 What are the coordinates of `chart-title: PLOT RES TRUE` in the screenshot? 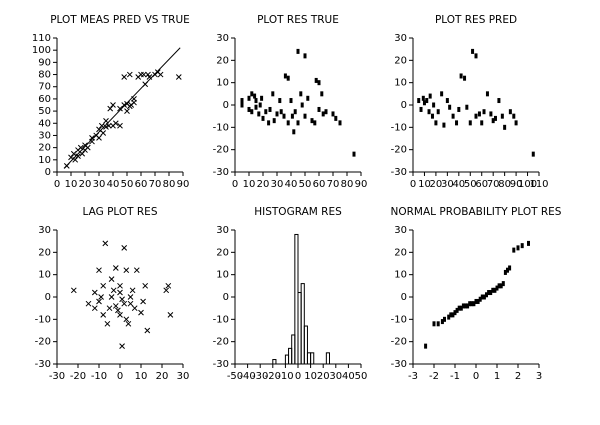 It's located at (298, 20).